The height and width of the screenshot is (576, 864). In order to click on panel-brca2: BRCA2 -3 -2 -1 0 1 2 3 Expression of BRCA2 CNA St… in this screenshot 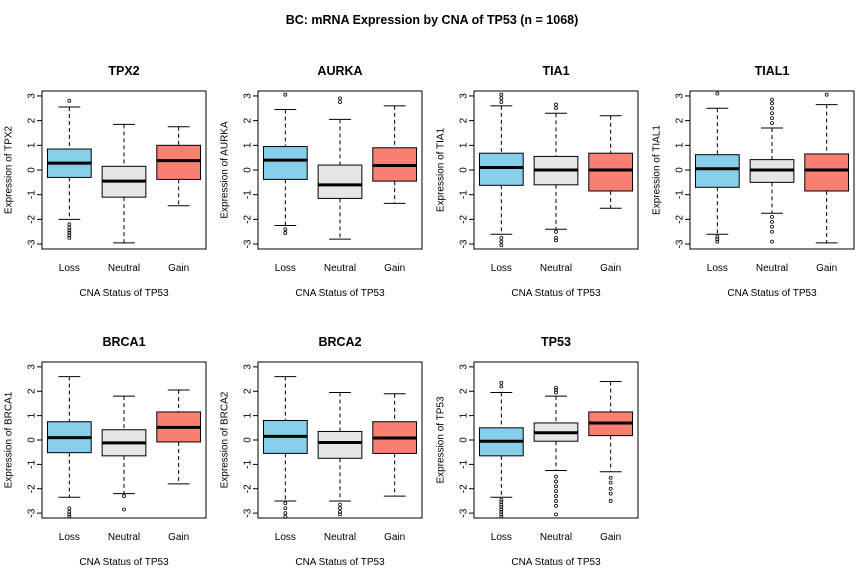, I will do `click(321, 451)`.